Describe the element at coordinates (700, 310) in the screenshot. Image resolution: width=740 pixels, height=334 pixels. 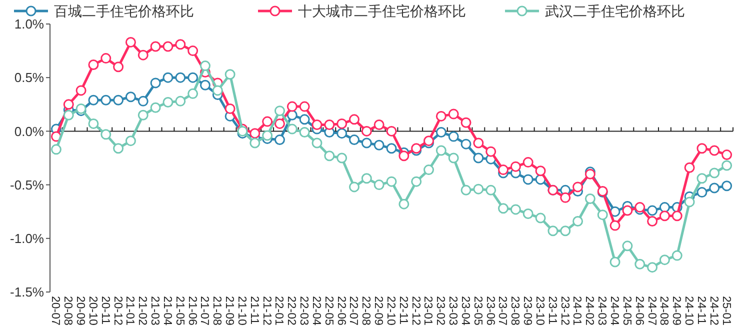
I see `x-tick-label: 24-11` at that location.